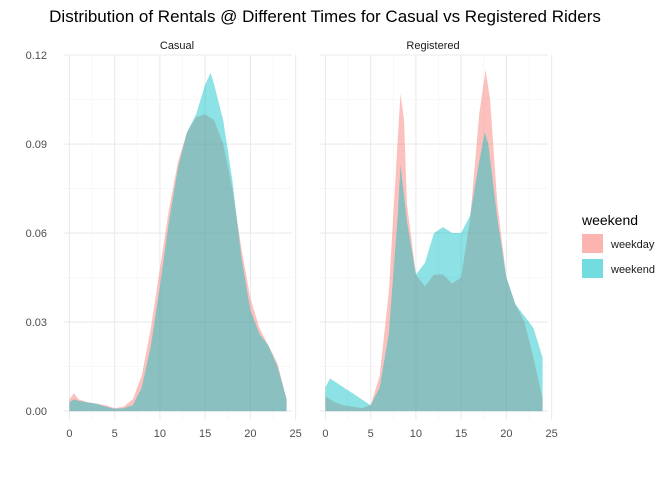 The image size is (672, 480). What do you see at coordinates (632, 245) in the screenshot?
I see `legend-label-weekday: weekday` at bounding box center [632, 245].